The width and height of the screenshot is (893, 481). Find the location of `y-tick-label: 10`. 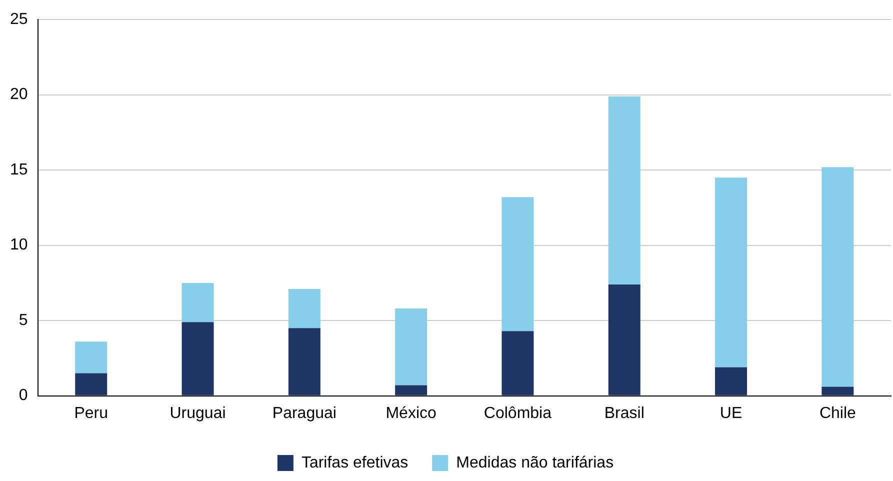

y-tick-label: 10 is located at coordinates (19, 245).